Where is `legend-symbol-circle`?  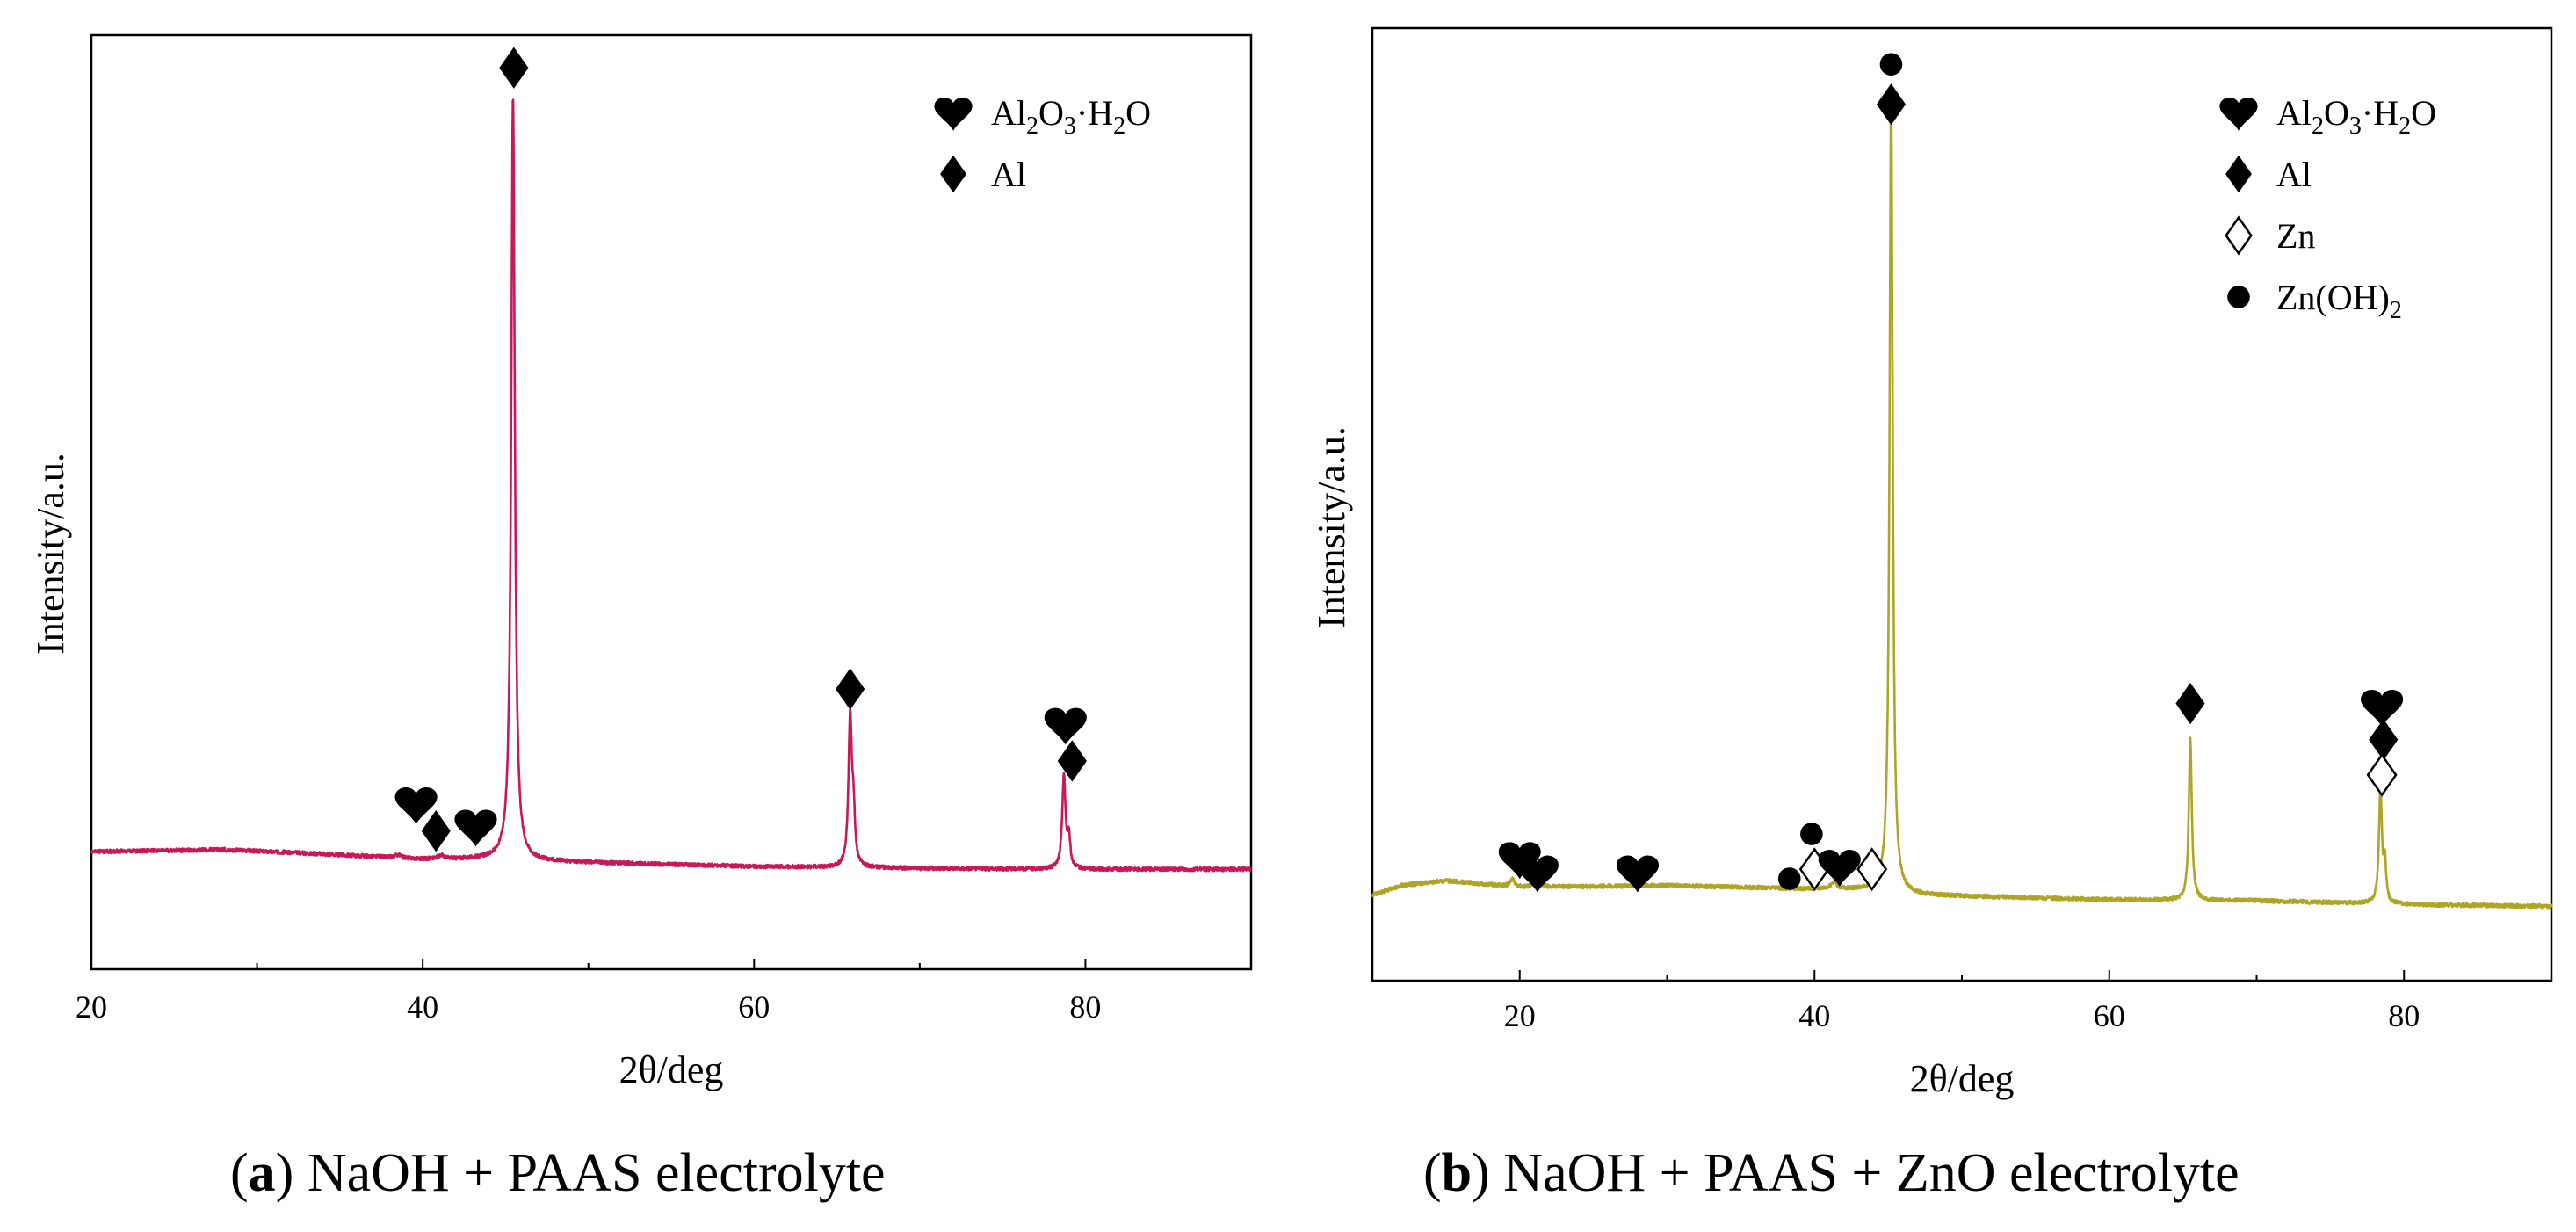 legend-symbol-circle is located at coordinates (2238, 297).